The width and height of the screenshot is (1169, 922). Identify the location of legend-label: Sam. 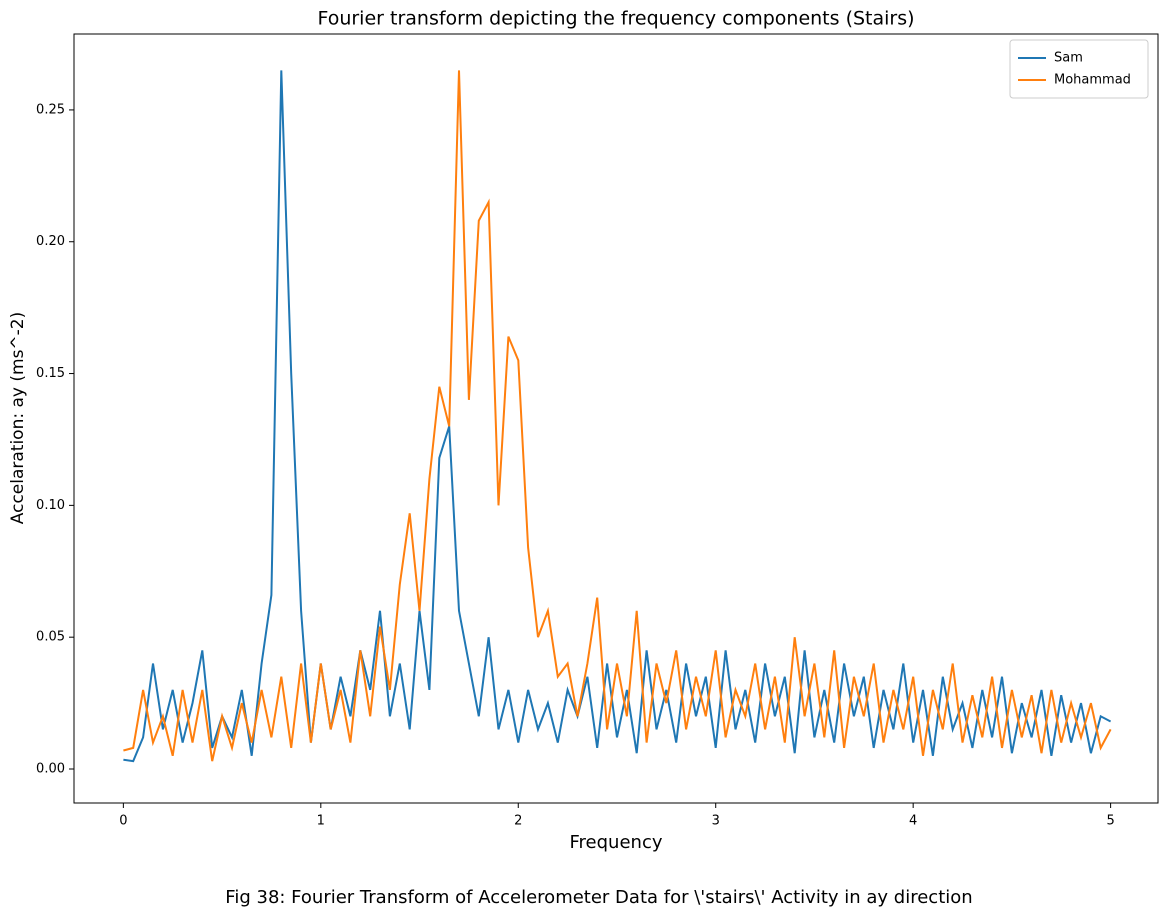
(1068, 58).